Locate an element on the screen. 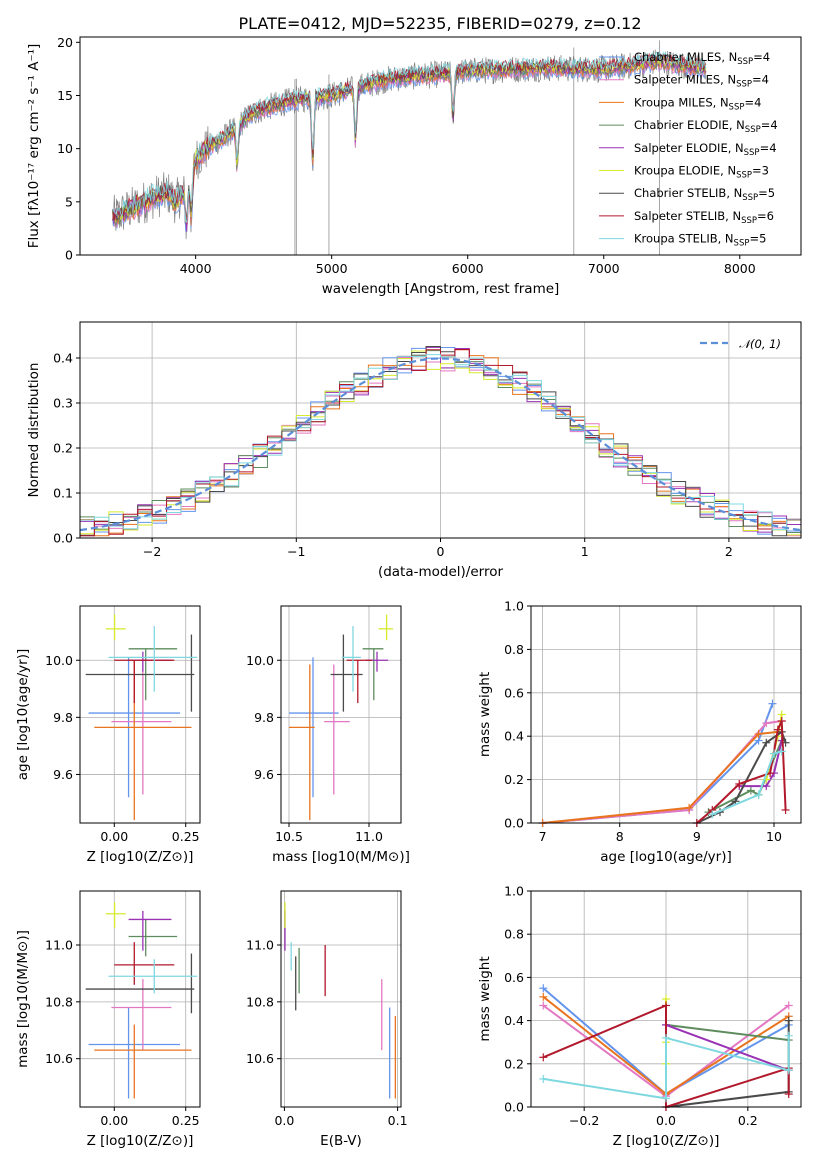 The height and width of the screenshot is (1170, 819). age-vs-mass-ytick-label: 9.8 is located at coordinates (264, 717).